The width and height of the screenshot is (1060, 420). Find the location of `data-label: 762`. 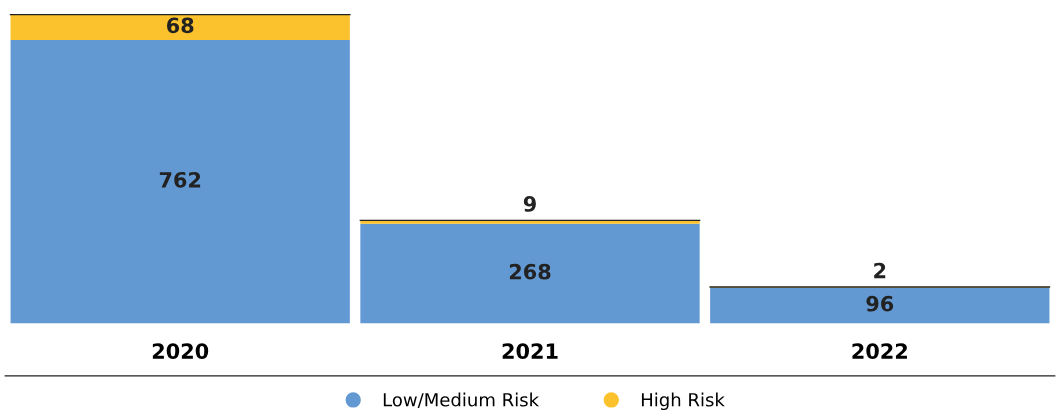

data-label: 762 is located at coordinates (180, 179).